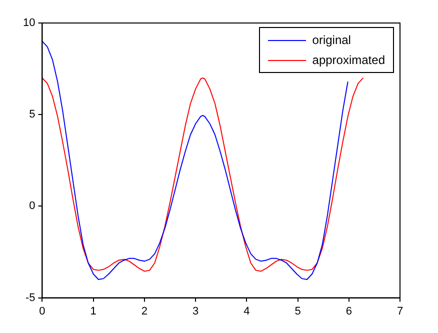  What do you see at coordinates (195, 311) in the screenshot?
I see `x-tick-label: 3` at bounding box center [195, 311].